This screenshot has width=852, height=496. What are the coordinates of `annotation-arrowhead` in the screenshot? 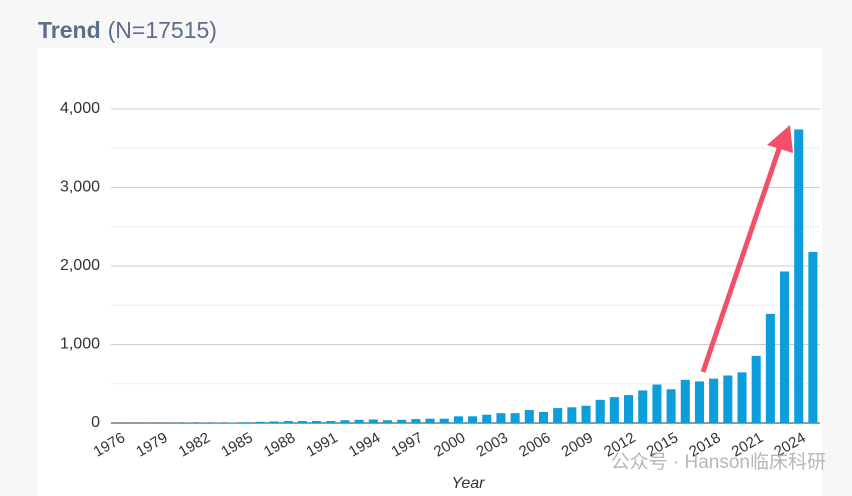 It's located at (780, 139).